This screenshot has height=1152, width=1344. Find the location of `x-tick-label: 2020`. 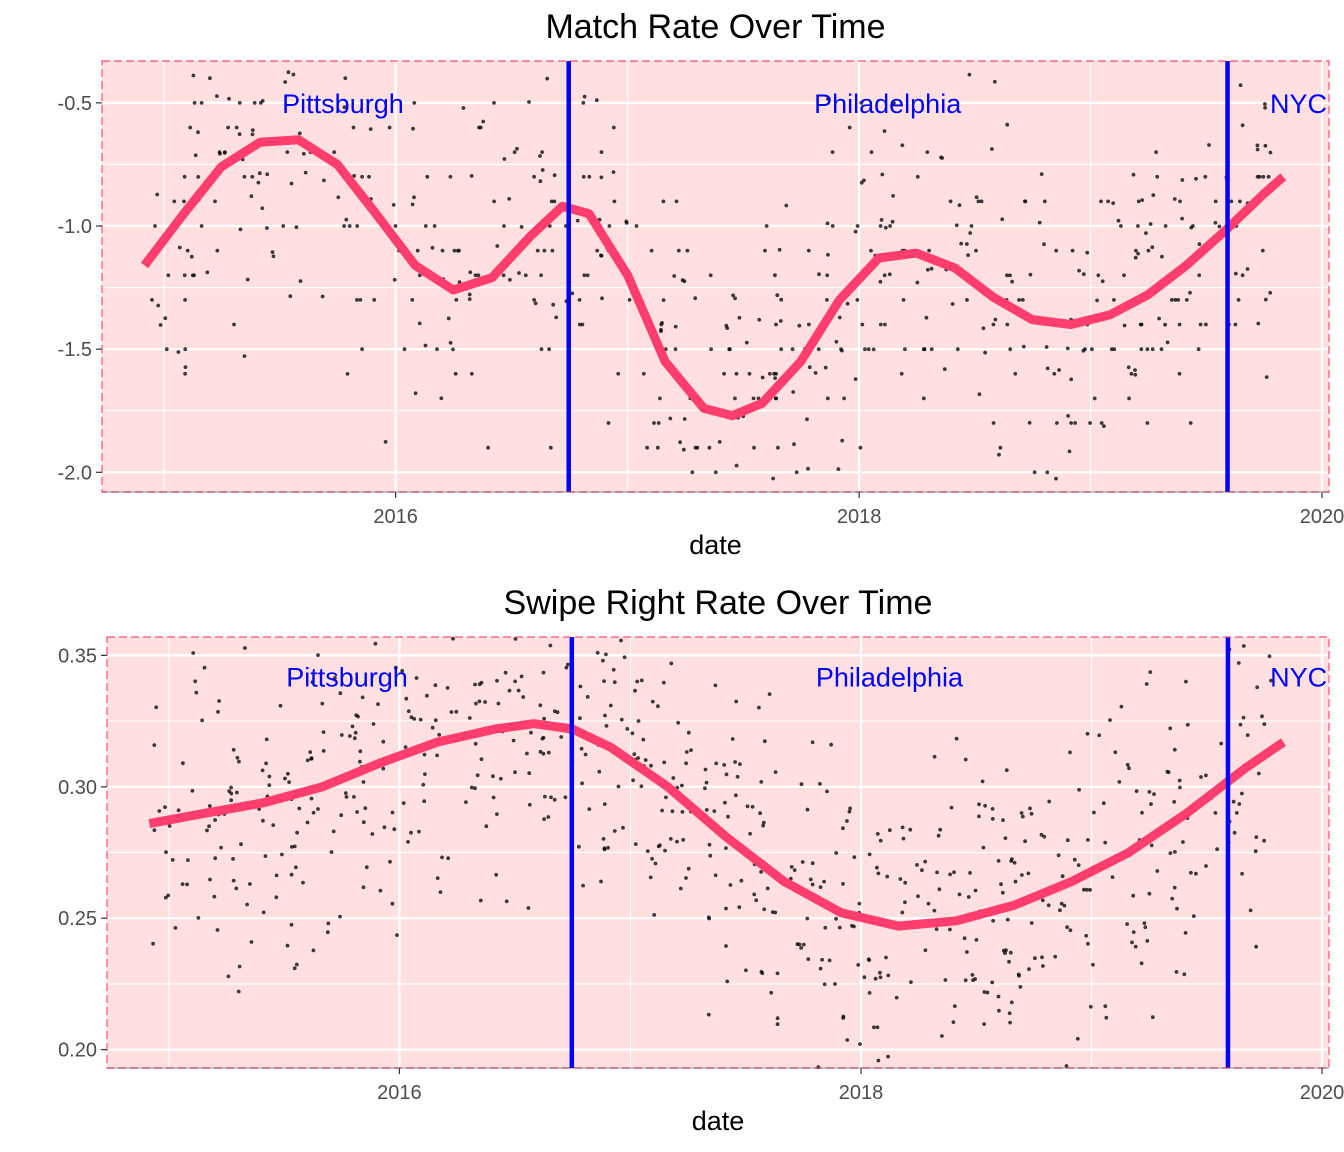

x-tick-label: 2020 is located at coordinates (1322, 1093).